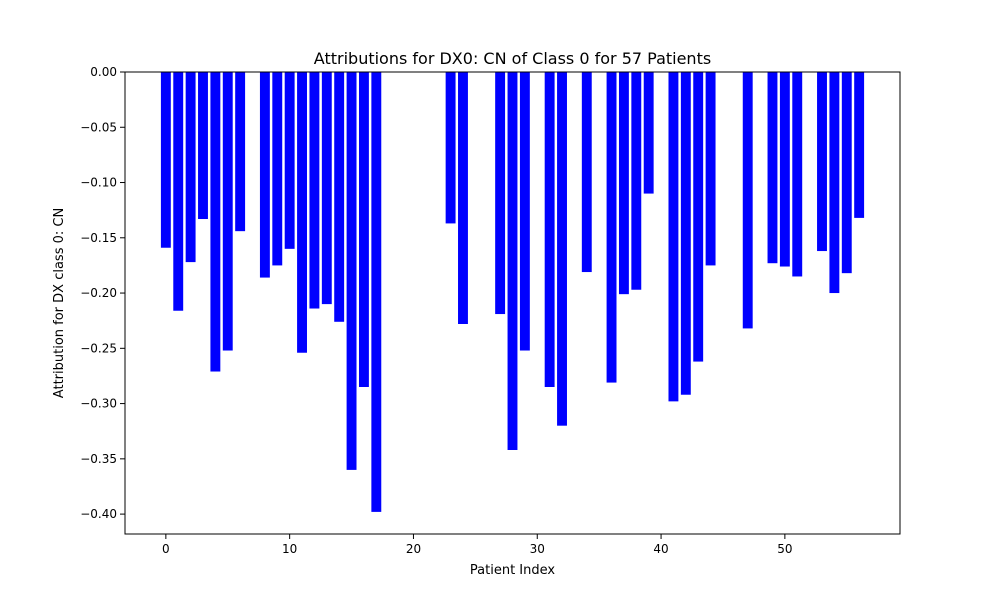 The width and height of the screenshot is (1000, 604). Describe the element at coordinates (98, 404) in the screenshot. I see `y-tick-label: −0.30` at that location.